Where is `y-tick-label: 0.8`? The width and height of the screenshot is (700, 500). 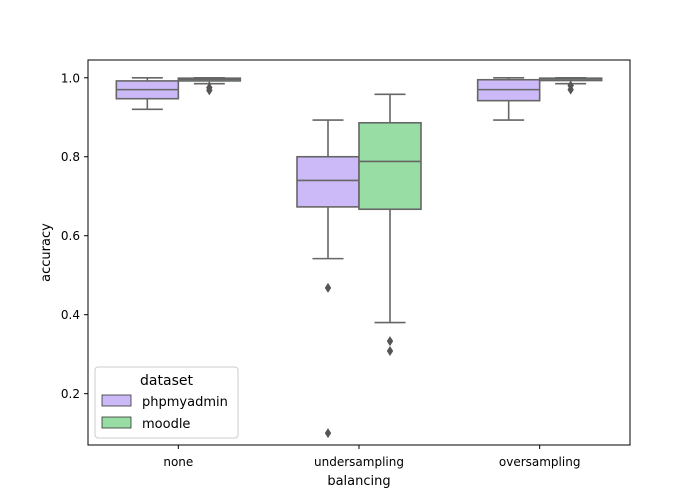 y-tick-label: 0.8 is located at coordinates (70, 157).